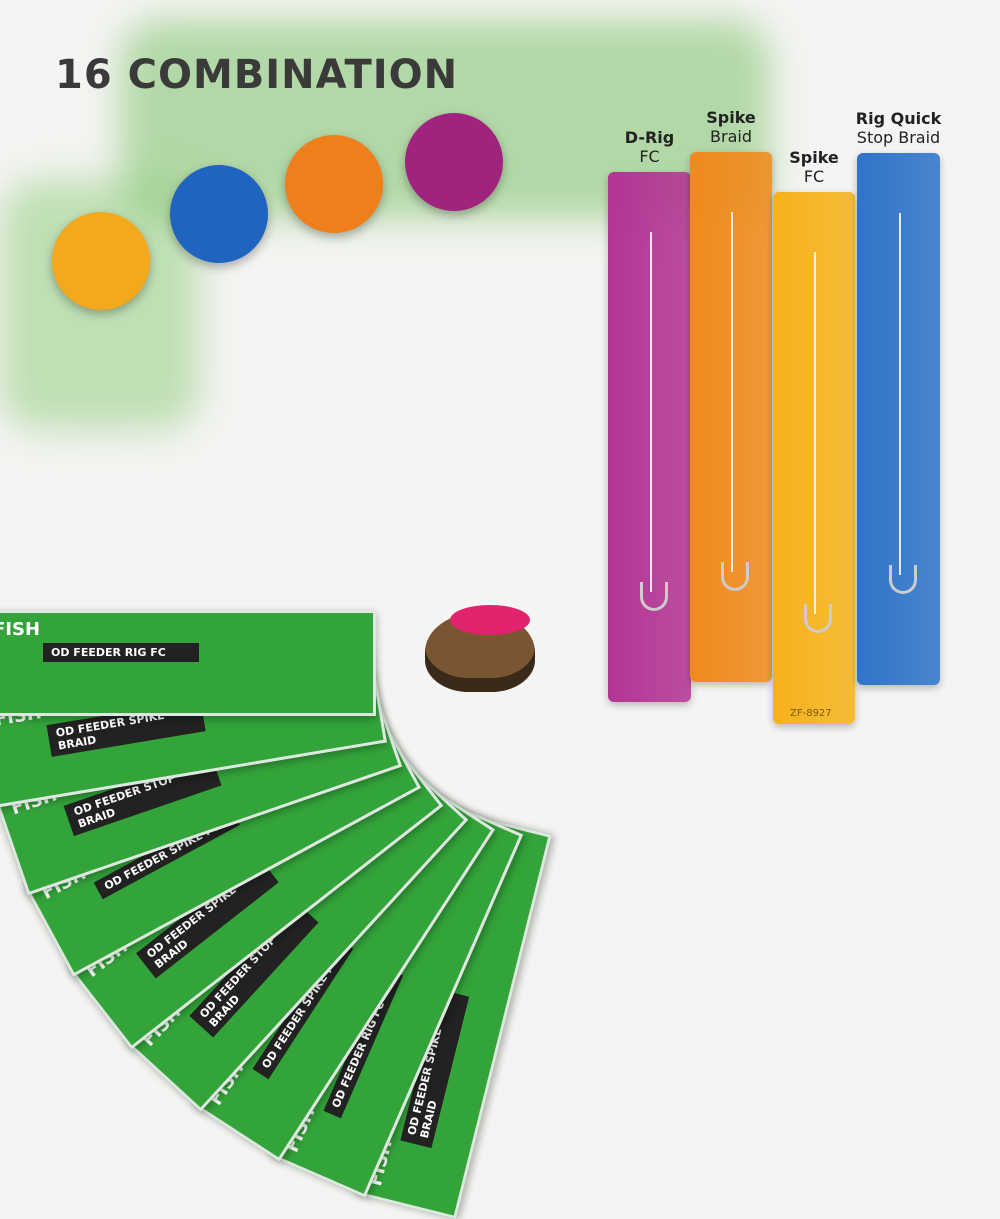  I want to click on rig-label: Spike FC, so click(814, 167).